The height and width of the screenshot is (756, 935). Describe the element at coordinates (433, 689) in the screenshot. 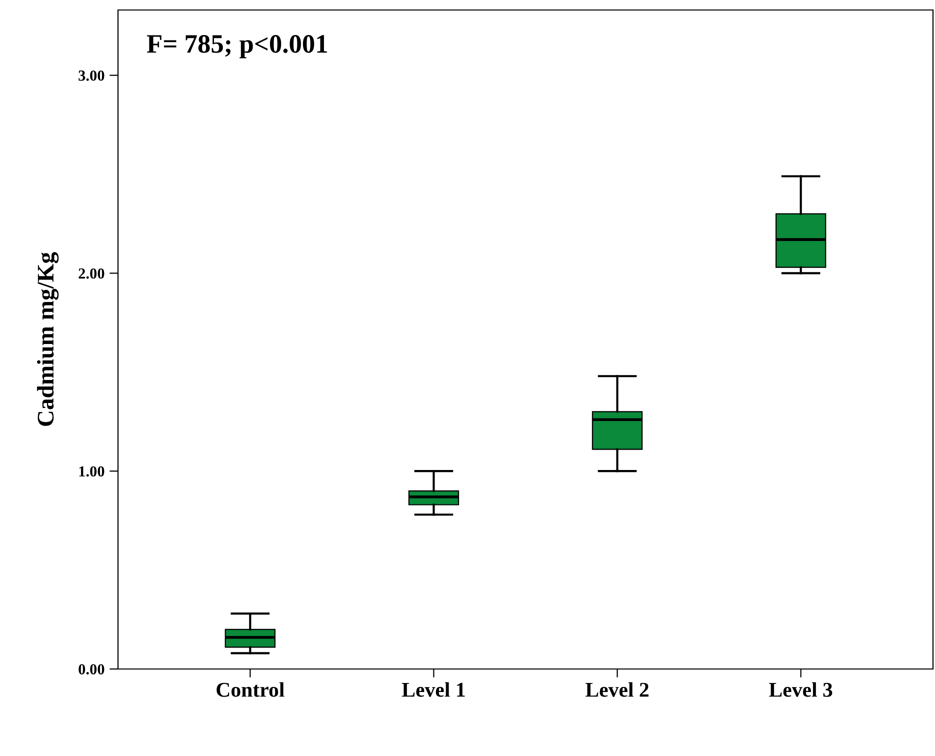

I see `x-tick-label: Level 1` at that location.